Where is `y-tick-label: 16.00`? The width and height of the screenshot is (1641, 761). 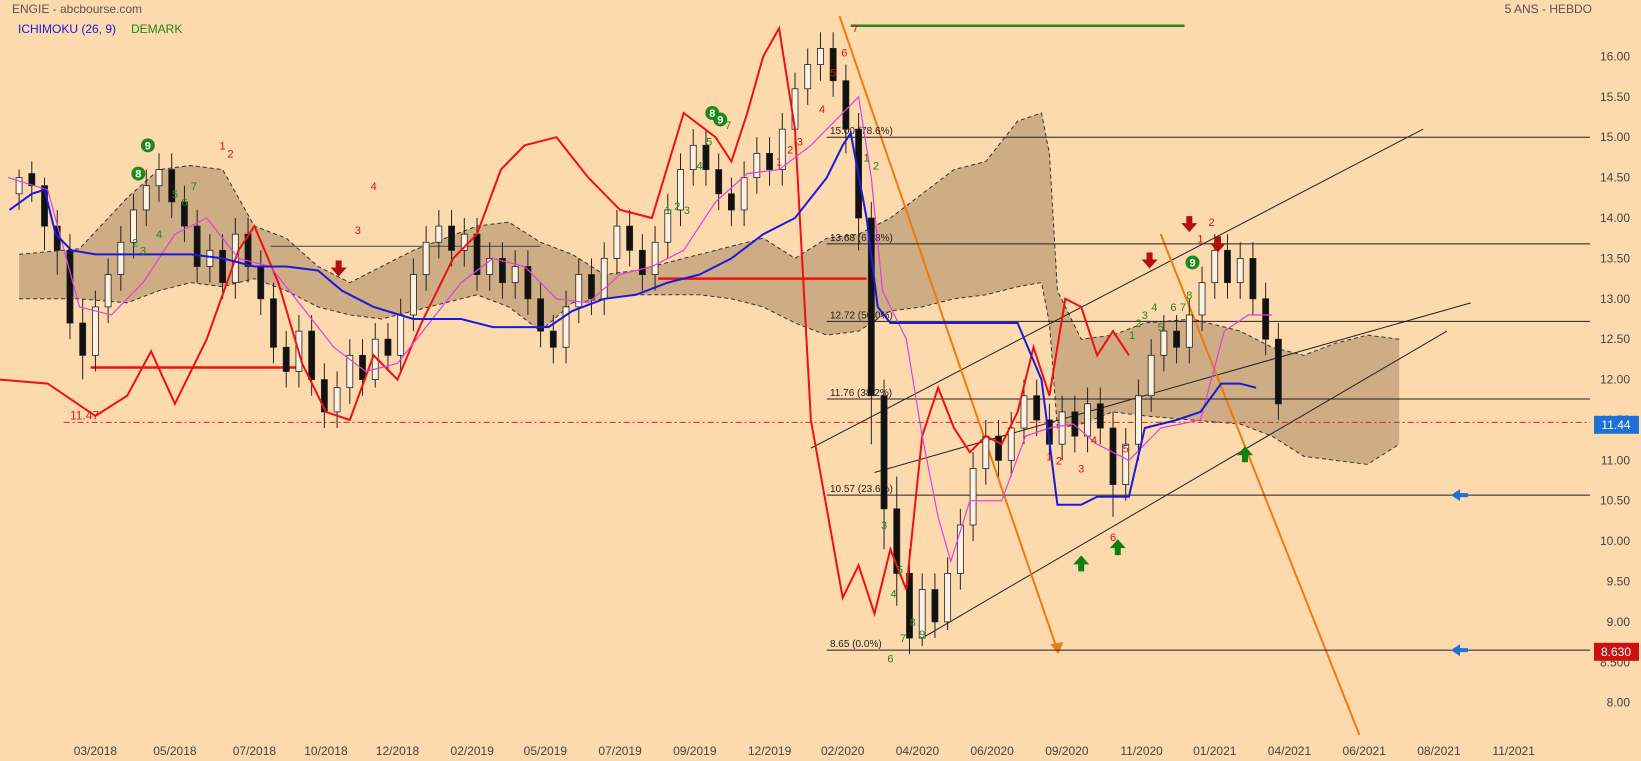
y-tick-label: 16.00 is located at coordinates (1615, 56).